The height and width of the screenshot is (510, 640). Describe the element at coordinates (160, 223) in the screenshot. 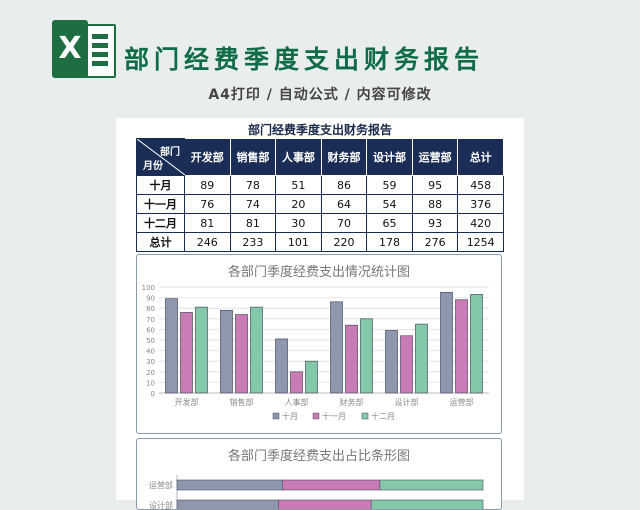

I see `row-header: 十二月` at that location.